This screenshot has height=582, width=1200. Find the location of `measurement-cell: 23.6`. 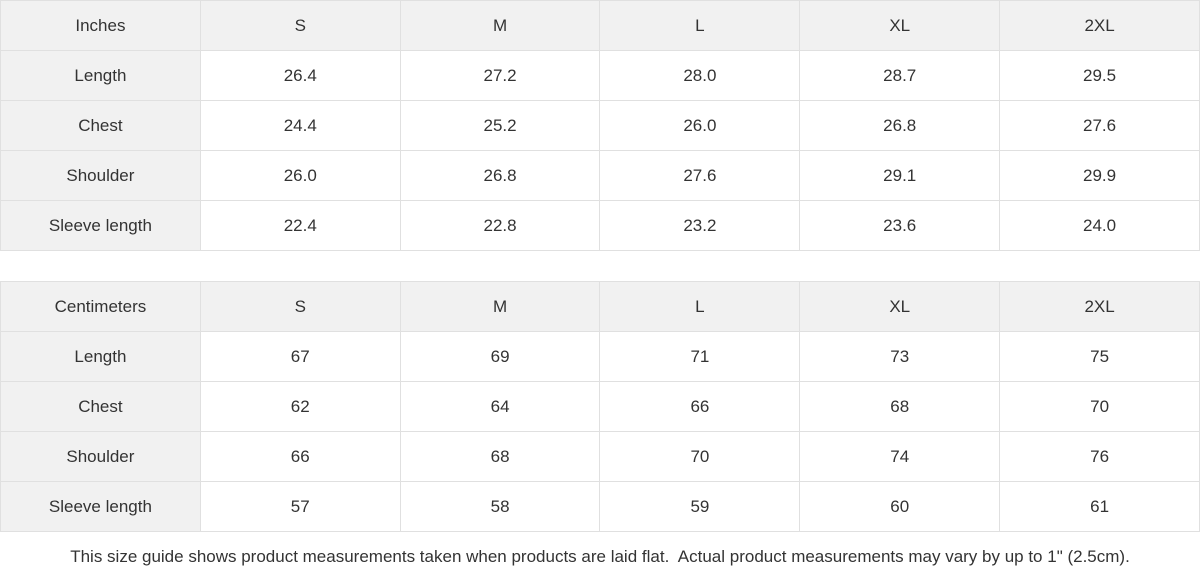

measurement-cell: 23.6 is located at coordinates (900, 225).